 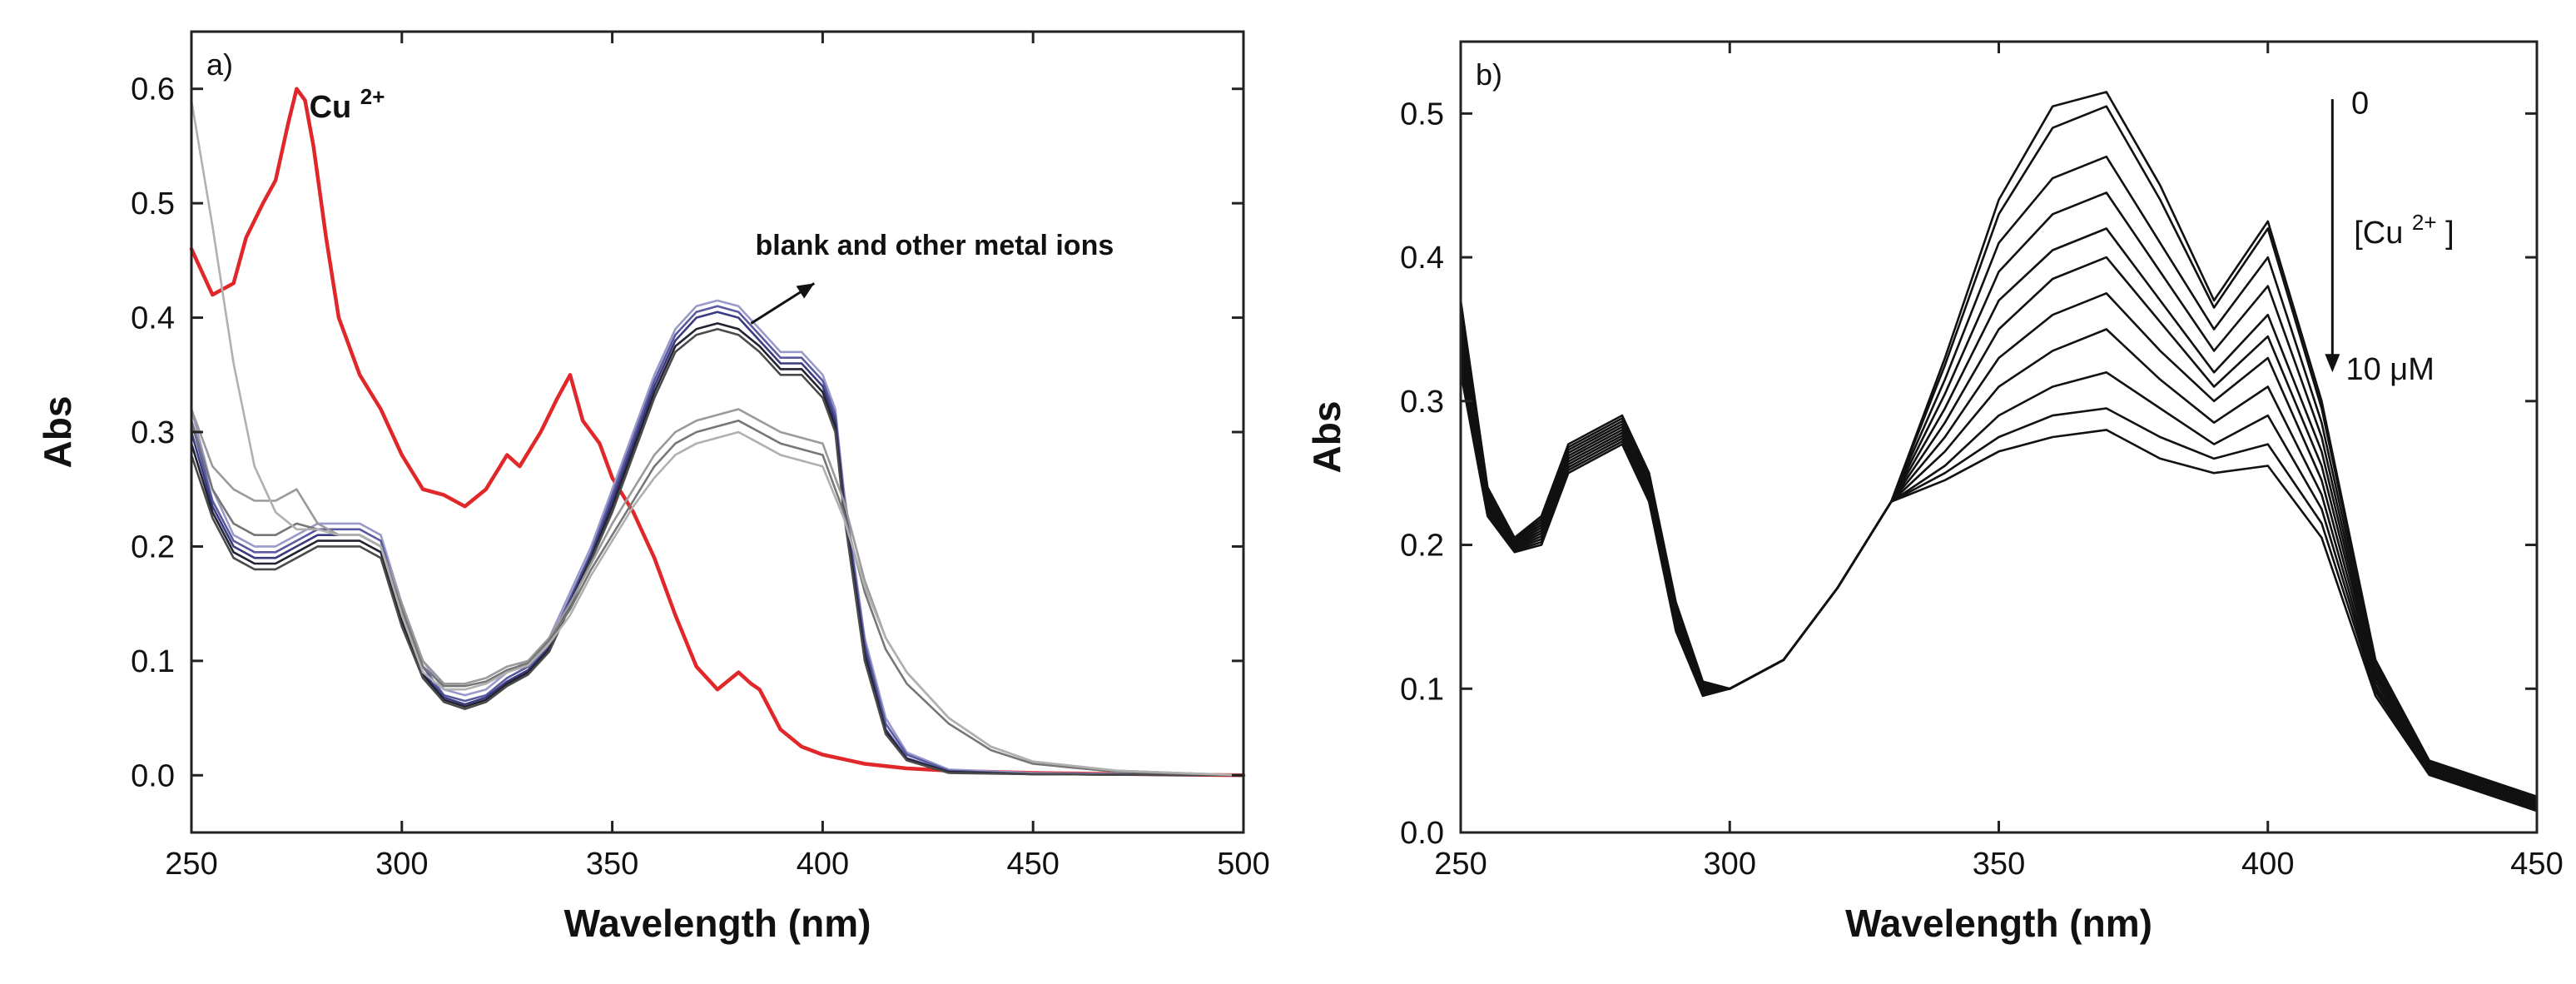 I want to click on a-y-tick-label: 0.6, so click(x=153, y=89).